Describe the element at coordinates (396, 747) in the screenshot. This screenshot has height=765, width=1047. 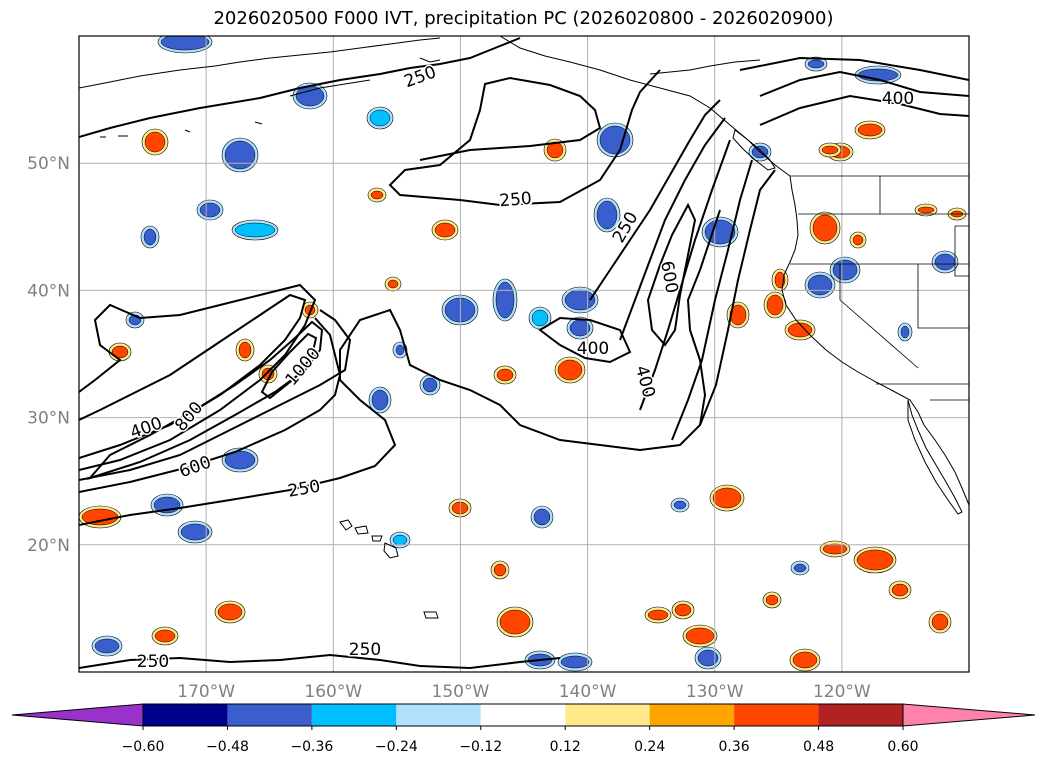
I see `colorbar-tick-label: −0.24` at that location.